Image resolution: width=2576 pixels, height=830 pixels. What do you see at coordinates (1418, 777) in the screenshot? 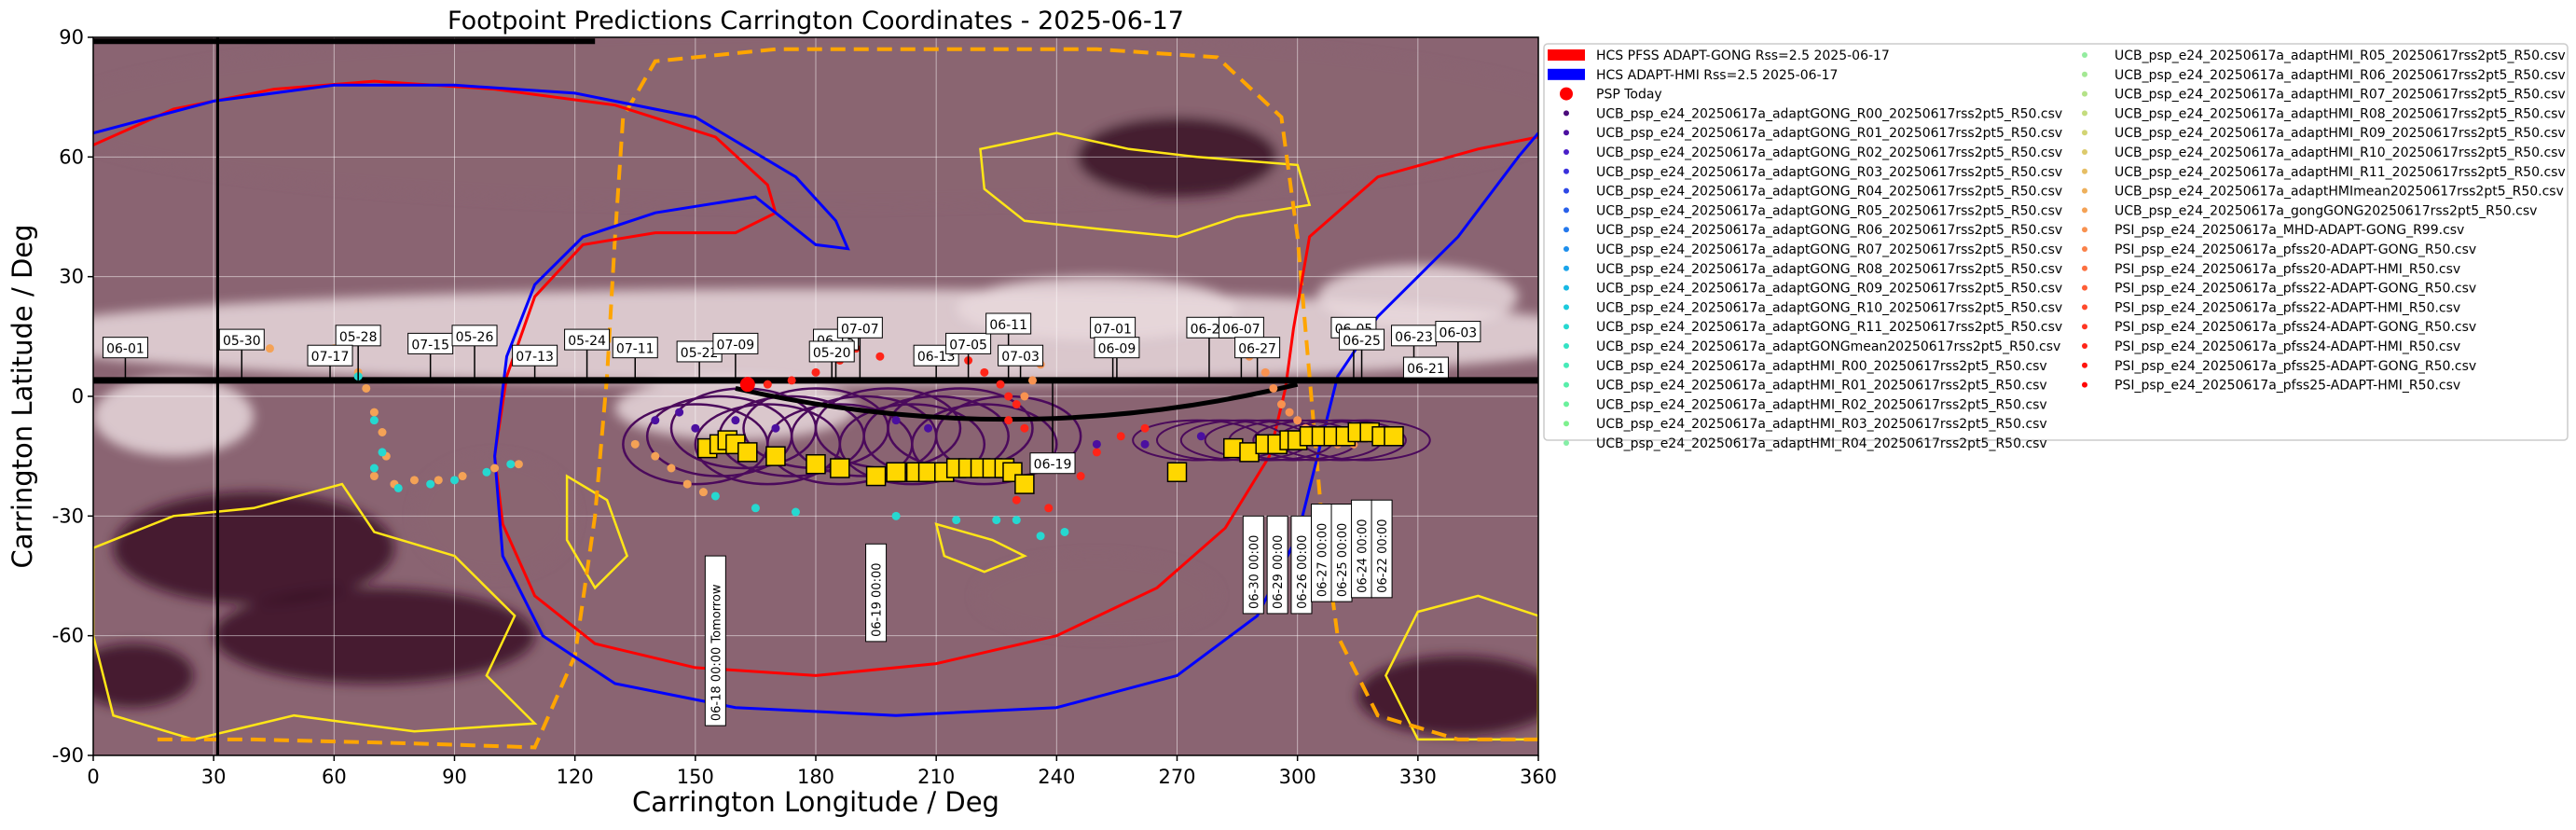
I see `x-tick-label: 330` at bounding box center [1418, 777].